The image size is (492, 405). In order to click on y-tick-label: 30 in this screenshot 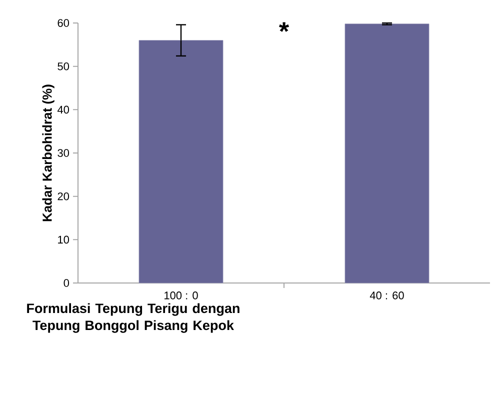, I will do `click(64, 153)`.